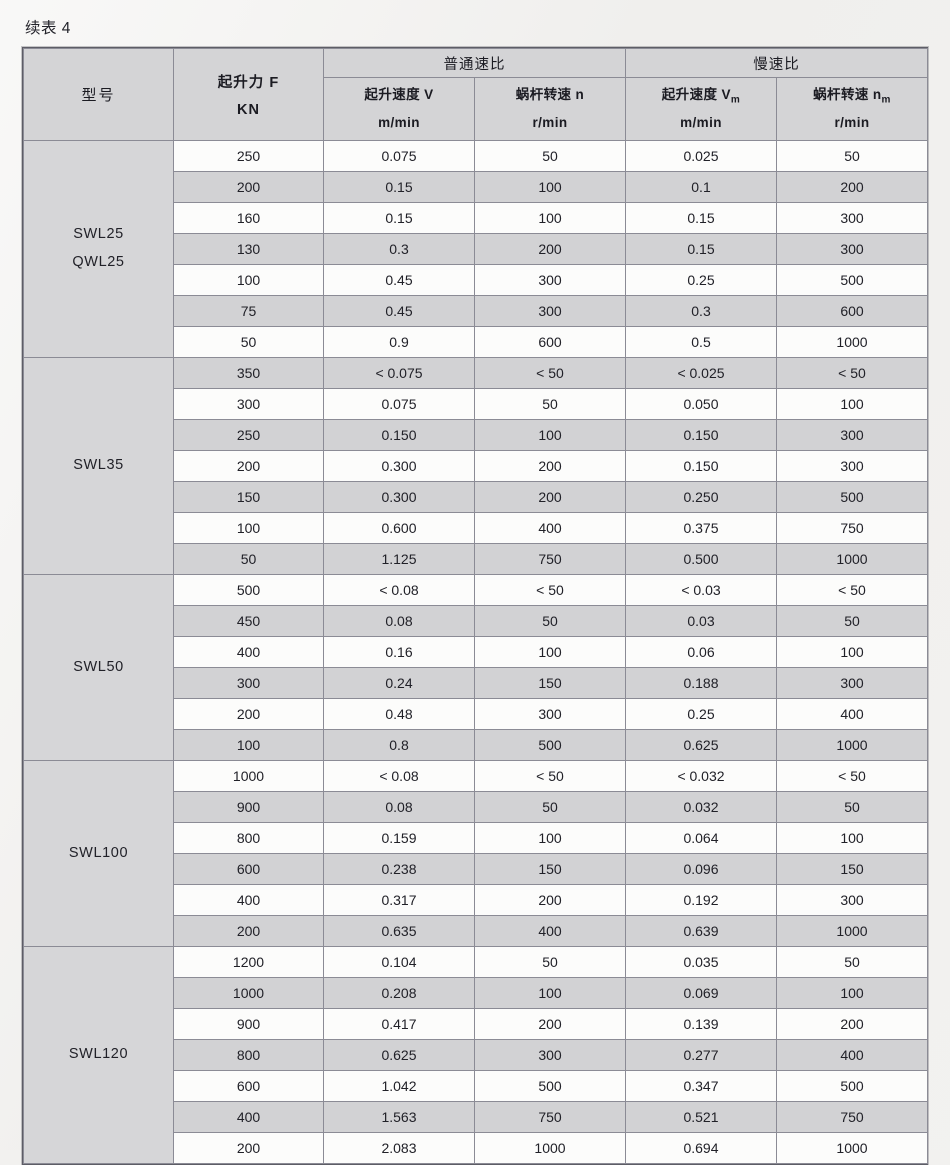 The image size is (950, 1165). What do you see at coordinates (852, 993) in the screenshot?
I see `cell-worm-speed-nm: 100` at bounding box center [852, 993].